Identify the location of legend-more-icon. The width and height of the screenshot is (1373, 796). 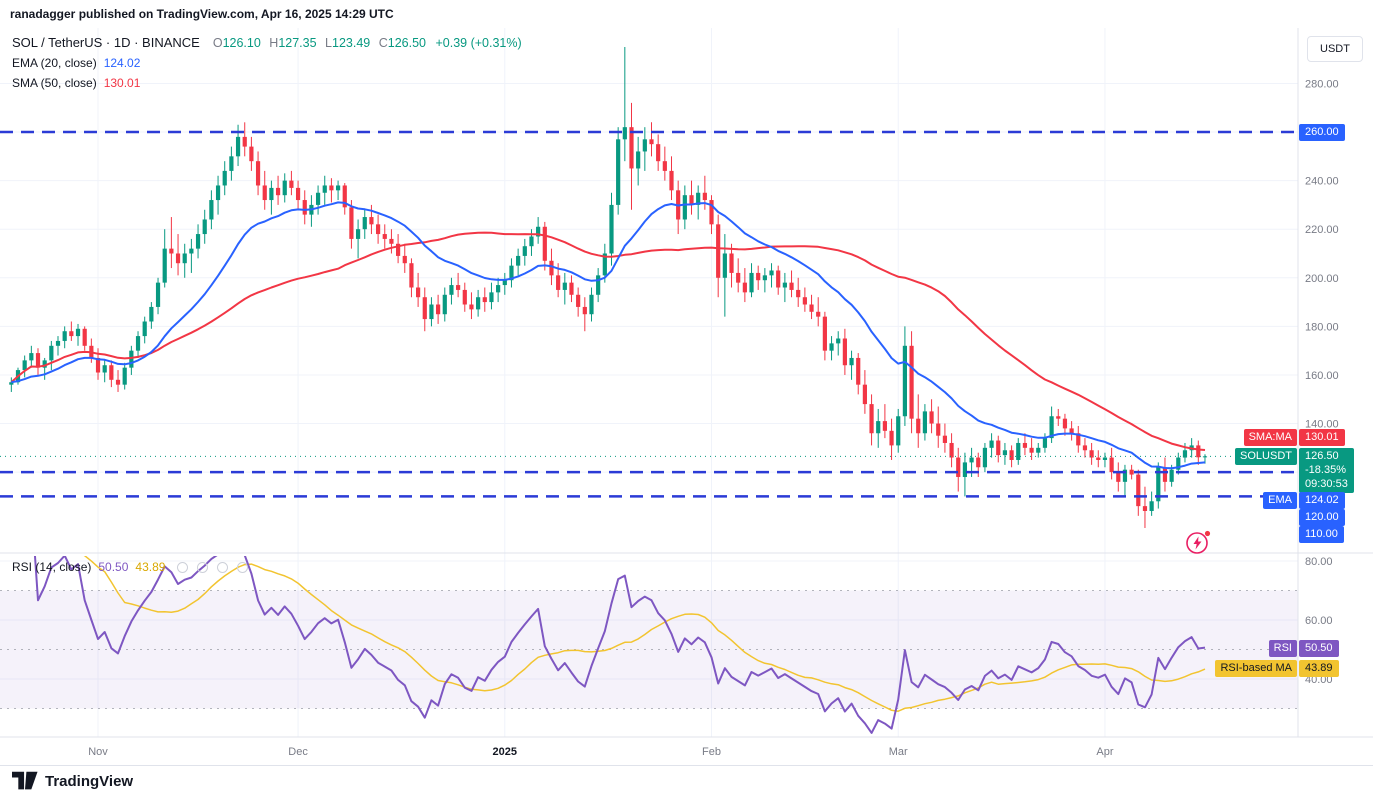
(243, 567).